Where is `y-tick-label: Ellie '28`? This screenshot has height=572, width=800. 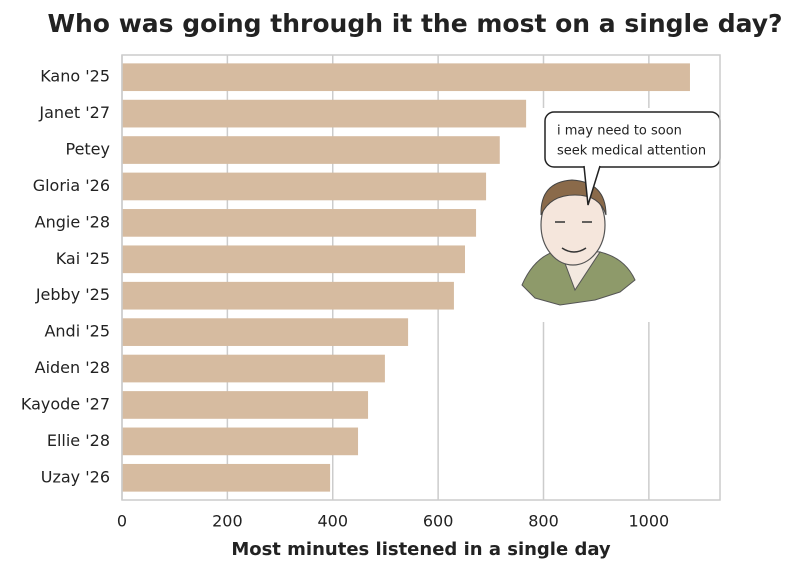 y-tick-label: Ellie '28 is located at coordinates (78, 440).